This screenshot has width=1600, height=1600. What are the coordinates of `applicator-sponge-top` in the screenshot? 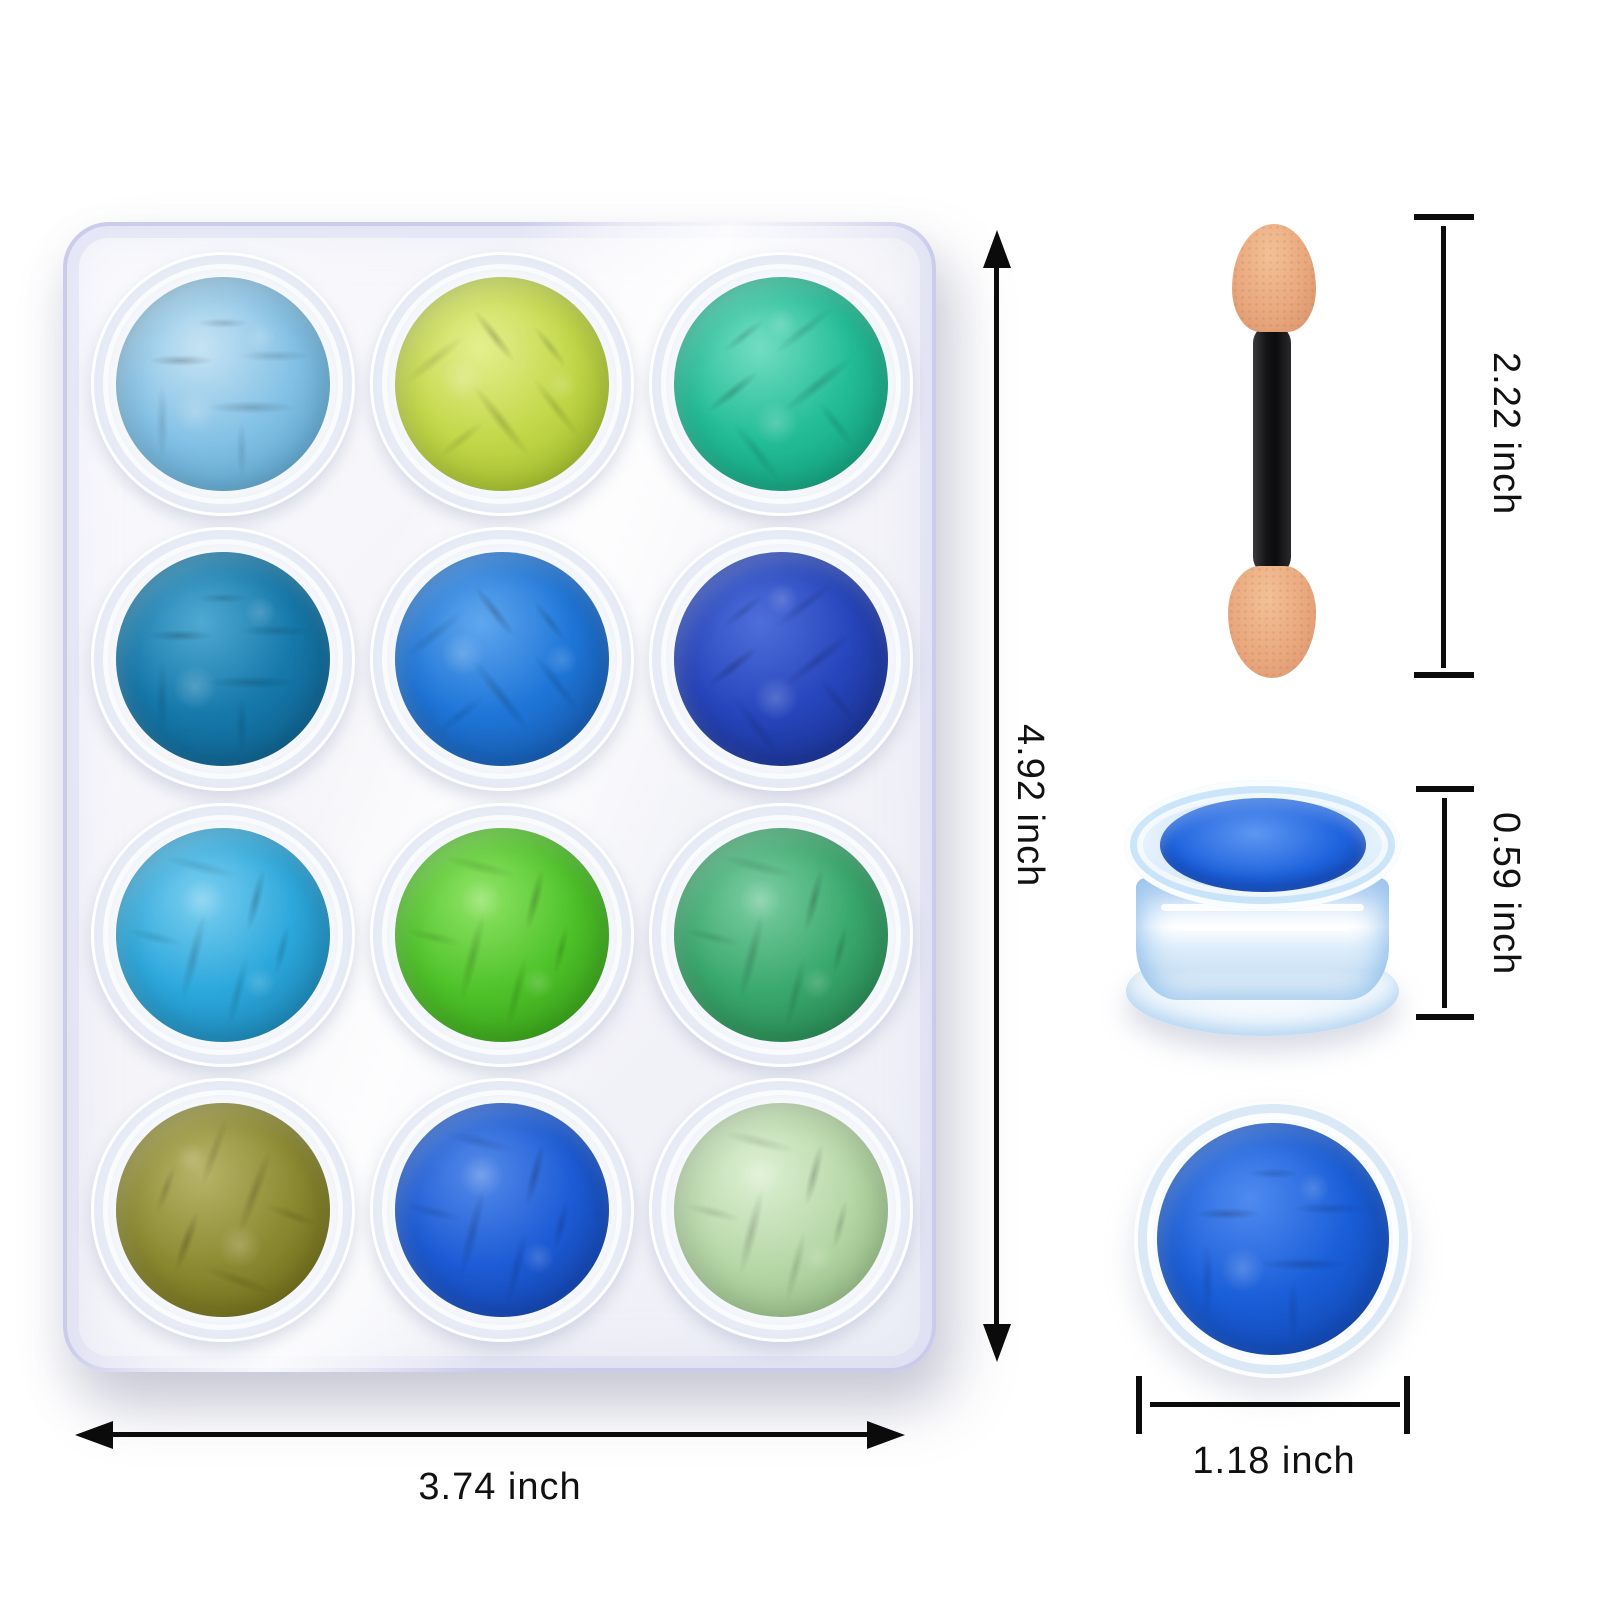 It's located at (1274, 278).